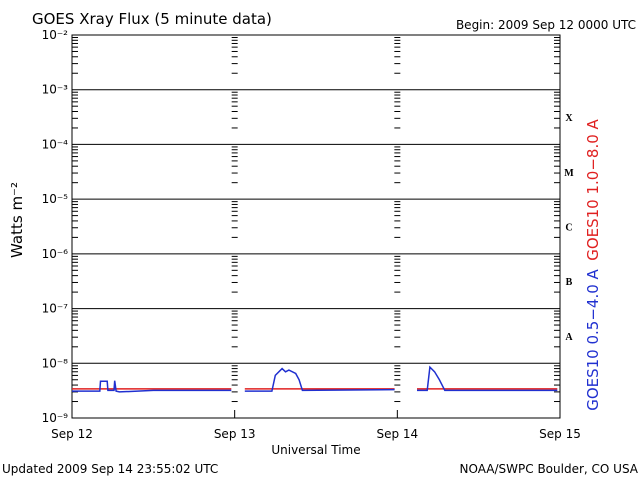  Describe the element at coordinates (55, 254) in the screenshot. I see `y-tick-label: 10⁻⁶` at that location.